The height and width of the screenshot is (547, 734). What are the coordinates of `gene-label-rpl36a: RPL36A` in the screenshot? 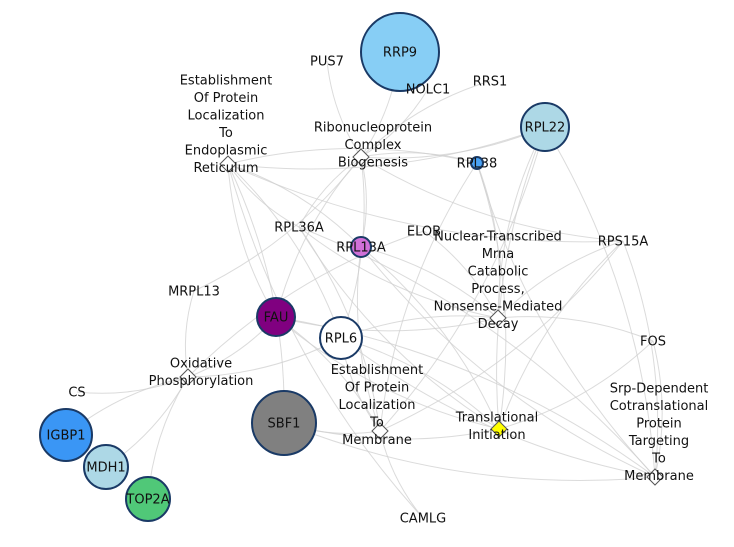 It's located at (299, 228).